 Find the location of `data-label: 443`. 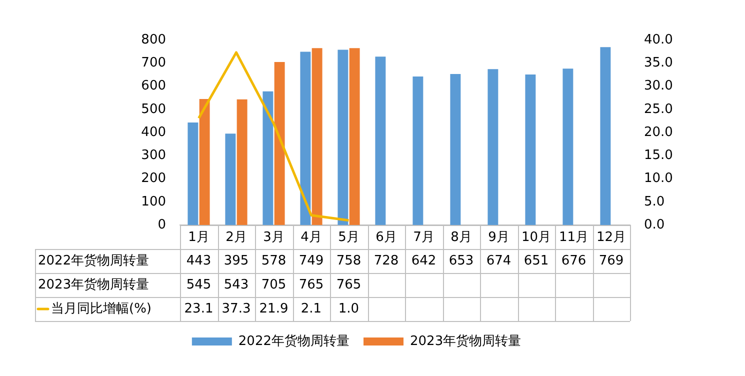

data-label: 443 is located at coordinates (199, 260).